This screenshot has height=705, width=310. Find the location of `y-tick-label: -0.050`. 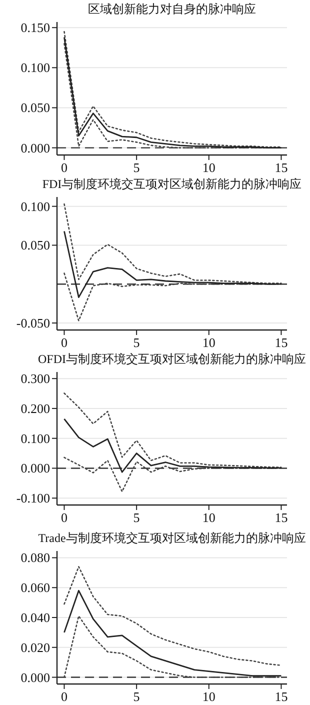

y-tick-label: -0.050 is located at coordinates (33, 323).